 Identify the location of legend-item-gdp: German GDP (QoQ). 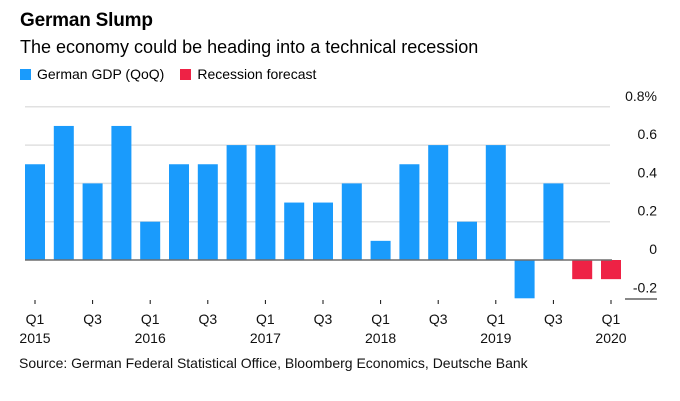
(92, 74).